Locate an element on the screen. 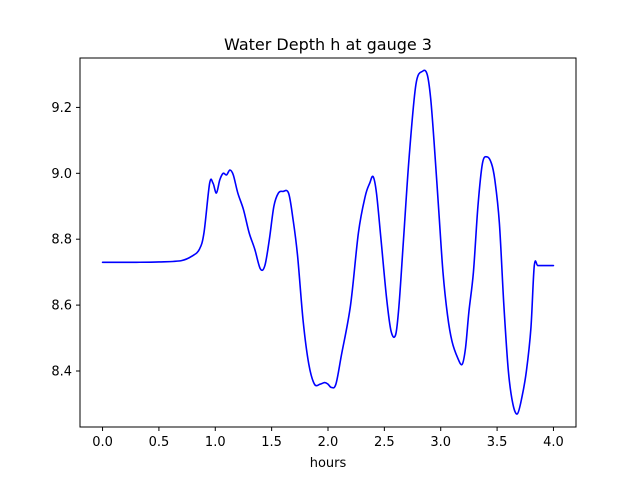  x-tick-label: 4.0 is located at coordinates (553, 442).